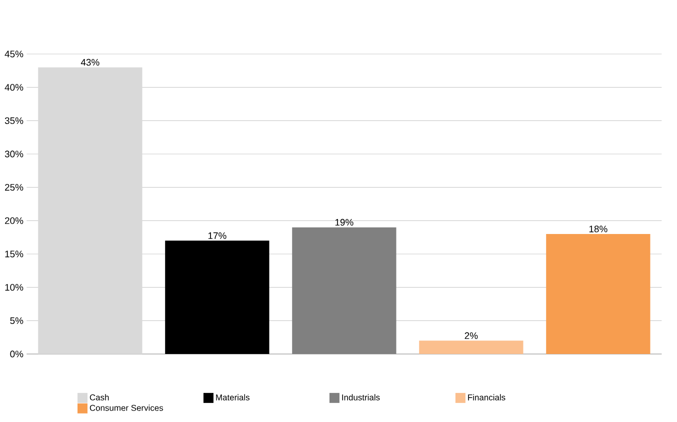 The width and height of the screenshot is (677, 422). I want to click on legend-label: Financials, so click(487, 397).